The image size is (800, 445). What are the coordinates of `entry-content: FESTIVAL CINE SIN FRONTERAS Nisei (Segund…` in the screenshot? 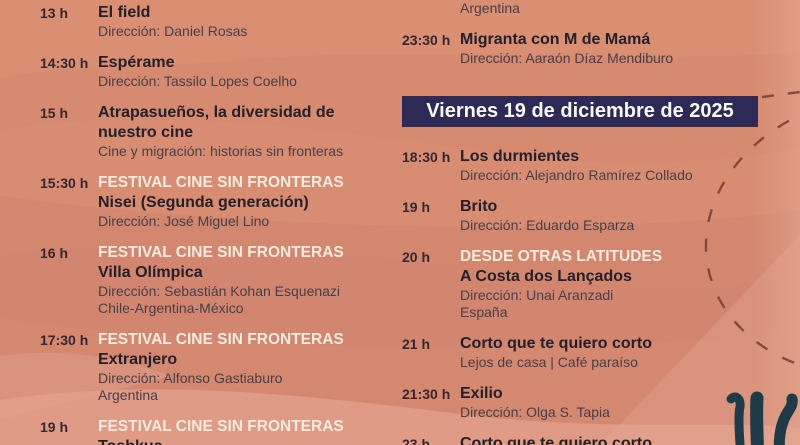 It's located at (230, 201).